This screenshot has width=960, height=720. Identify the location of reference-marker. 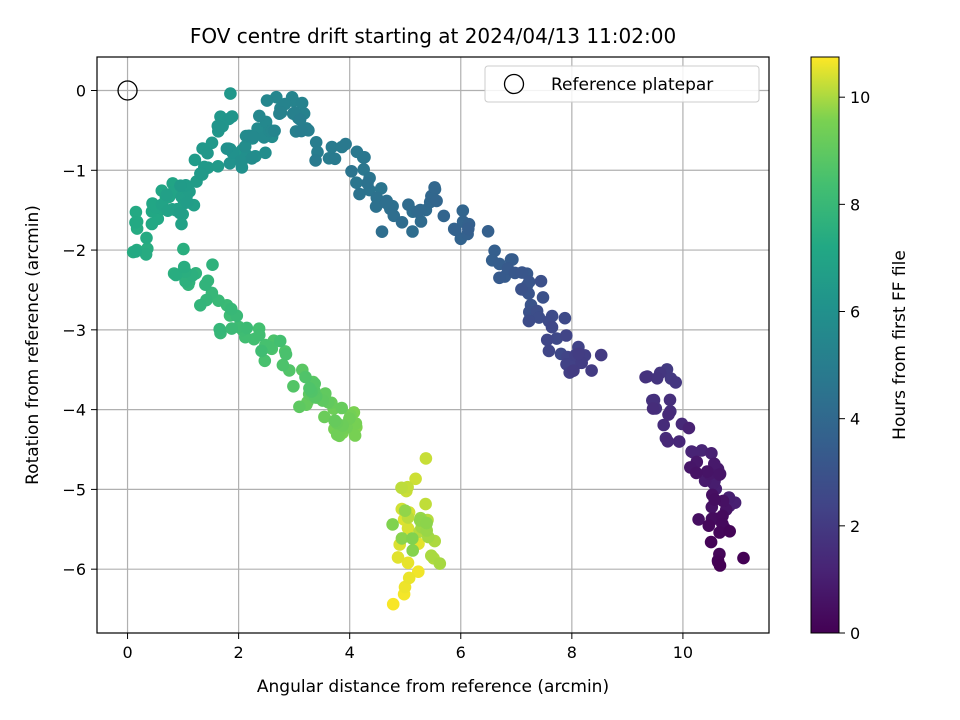
(127, 90).